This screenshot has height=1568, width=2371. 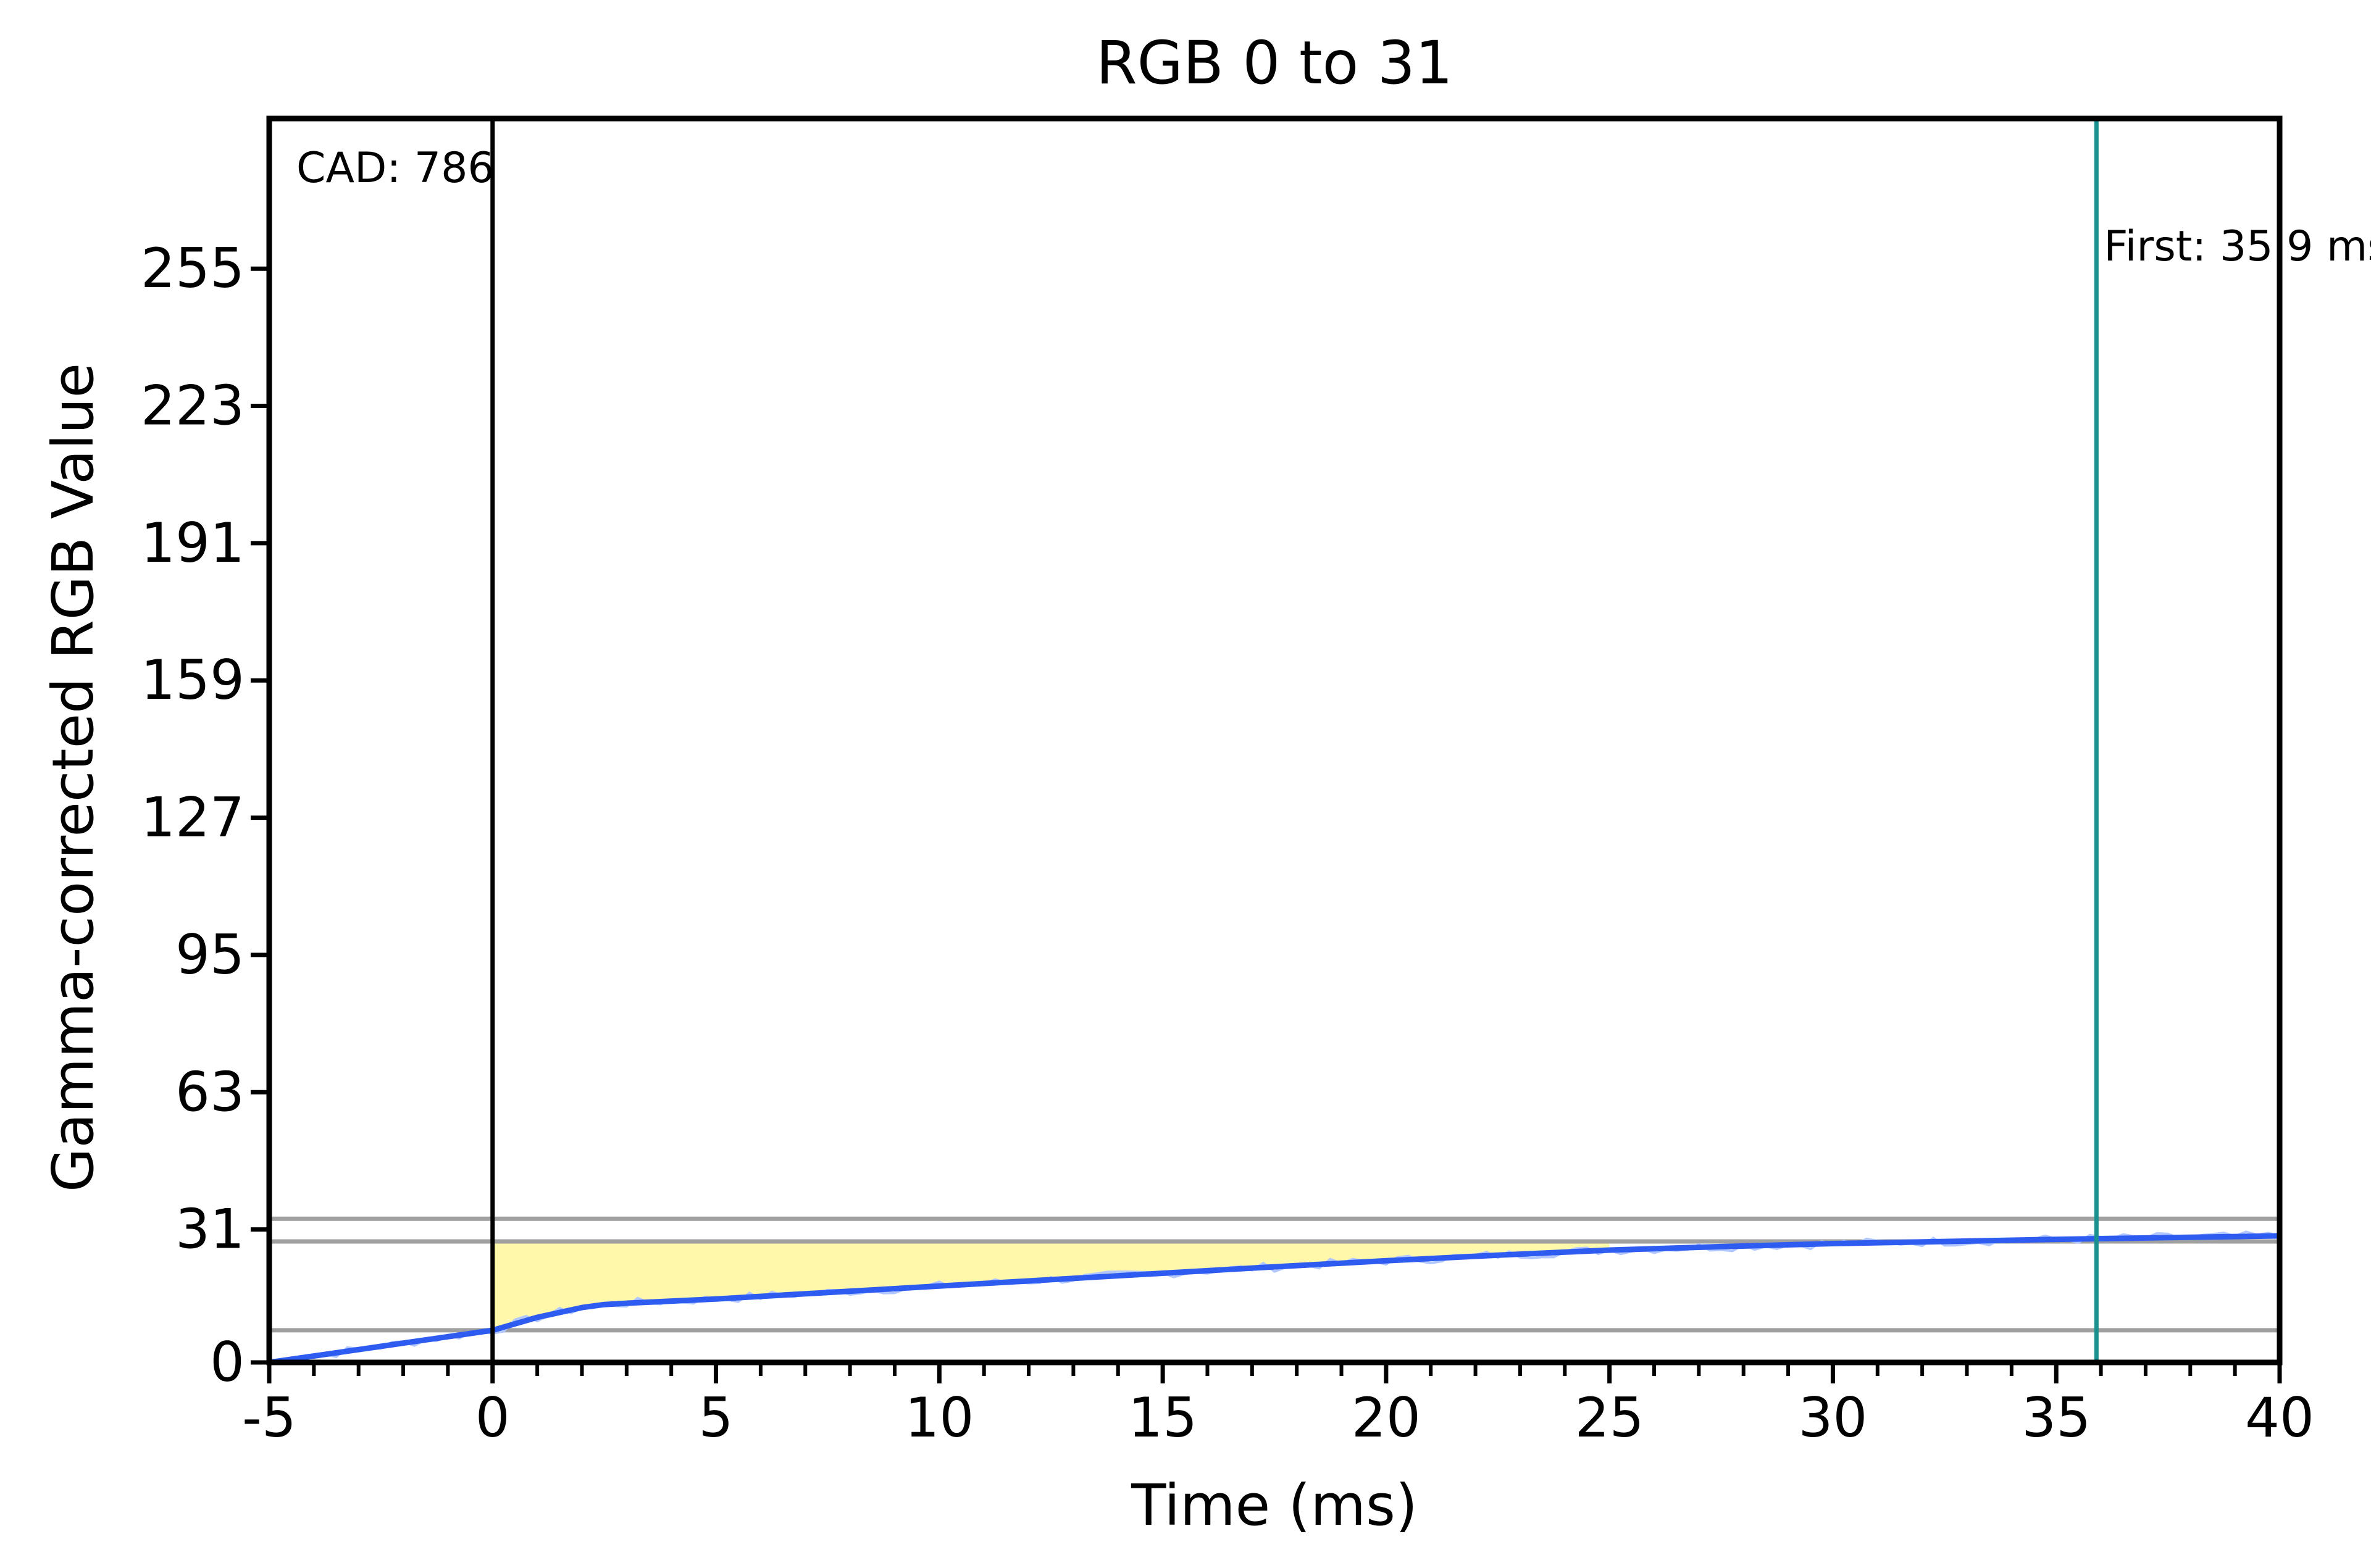 What do you see at coordinates (2279, 1417) in the screenshot?
I see `x-tick-label: 40` at bounding box center [2279, 1417].